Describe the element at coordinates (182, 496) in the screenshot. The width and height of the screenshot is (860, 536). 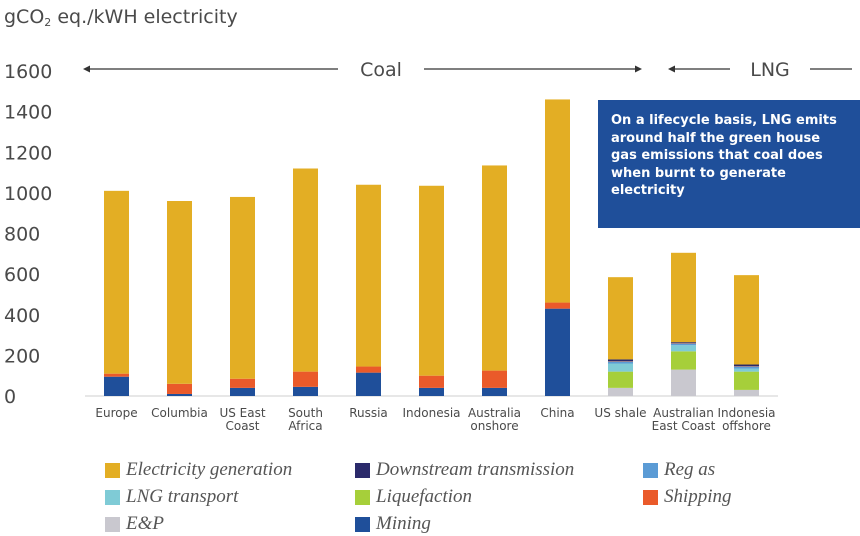
I see `legend-label: LNG transport` at that location.